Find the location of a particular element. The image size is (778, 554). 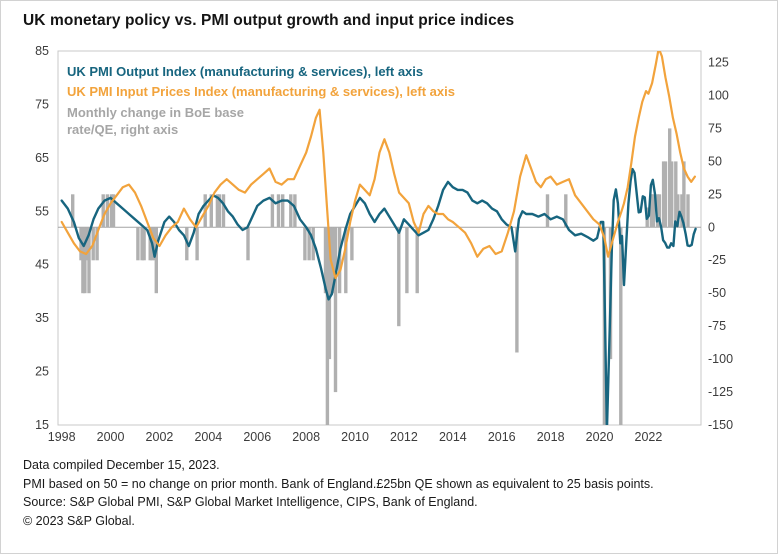

svg-text: -125 is located at coordinates (720, 392).